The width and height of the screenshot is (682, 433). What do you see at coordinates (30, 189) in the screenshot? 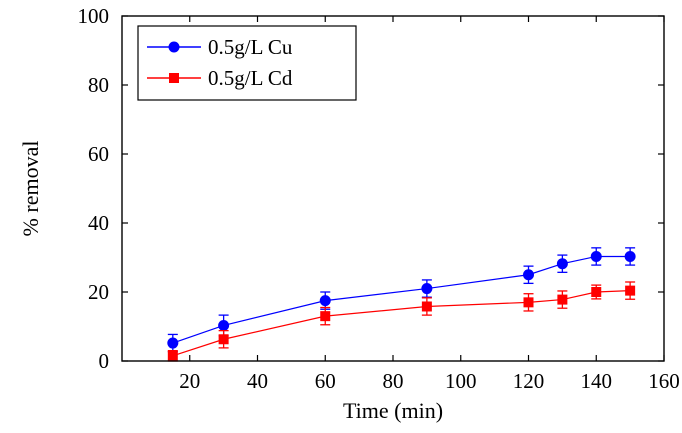
I see `y-axis-title: % removal` at bounding box center [30, 189].